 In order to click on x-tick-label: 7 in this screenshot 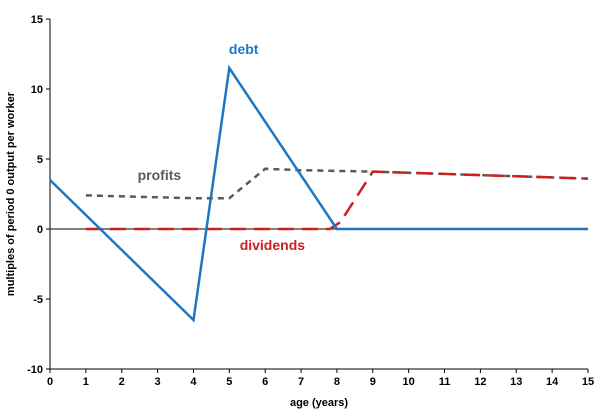, I will do `click(301, 382)`.